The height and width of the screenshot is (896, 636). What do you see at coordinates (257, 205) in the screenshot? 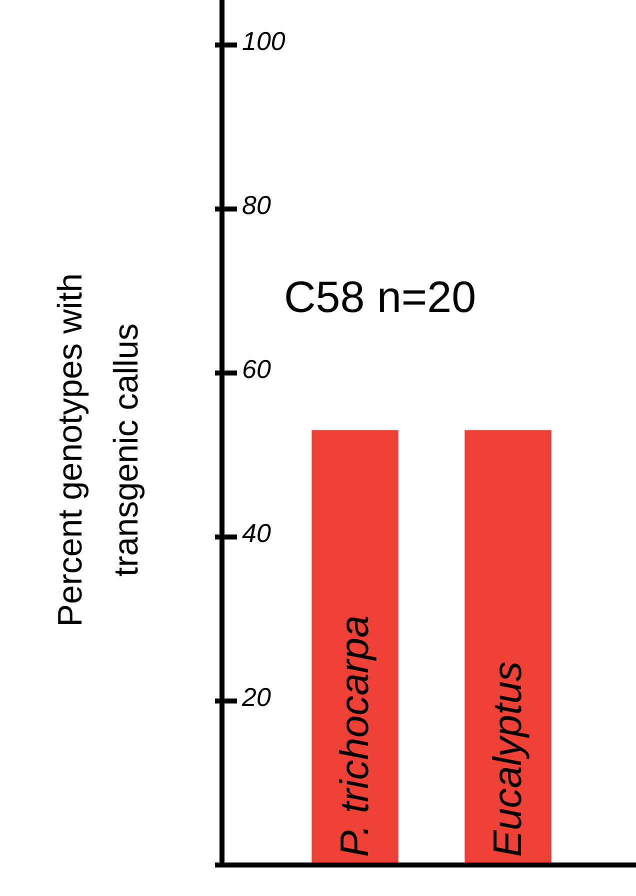
I see `y-tick-label: 80` at bounding box center [257, 205].